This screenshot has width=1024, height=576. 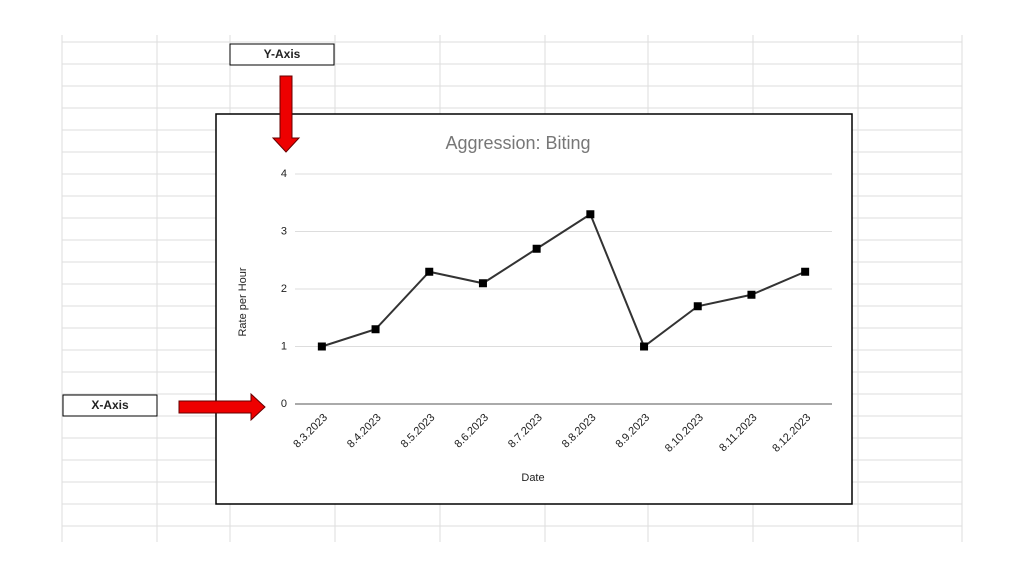 What do you see at coordinates (284, 231) in the screenshot?
I see `y-tick-label: 3` at bounding box center [284, 231].